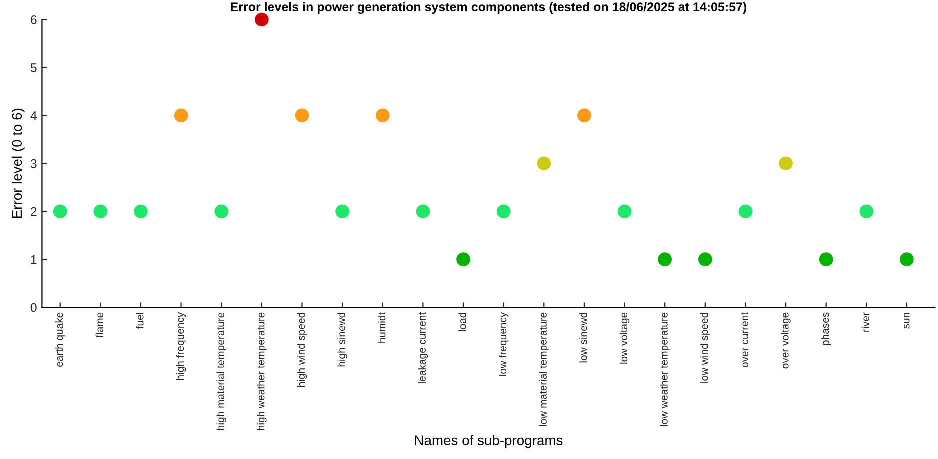  I want to click on x-axis-title: Names of sub-programs, so click(489, 441).